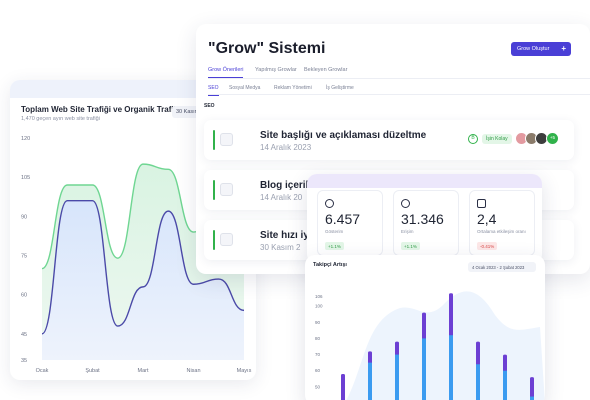 Image resolution: width=590 pixels, height=400 pixels. Describe the element at coordinates (213, 90) in the screenshot. I see `tab-seo: SEO` at that location.